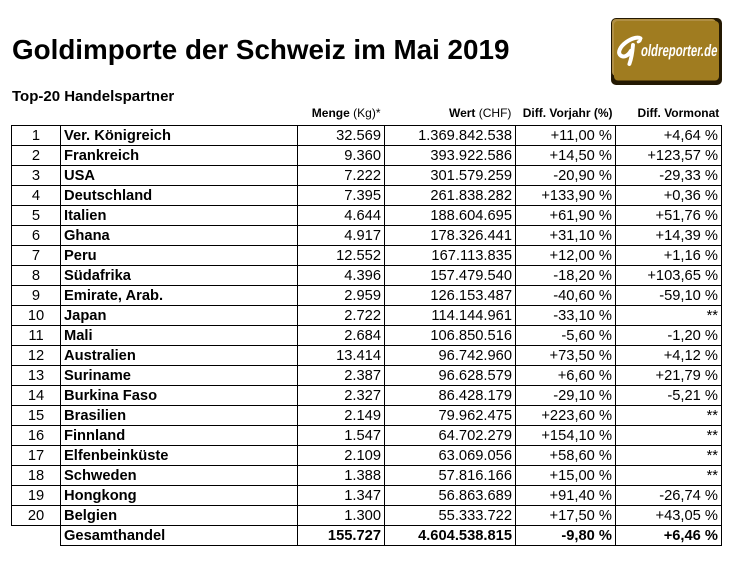 Image resolution: width=730 pixels, height=563 pixels. What do you see at coordinates (679, 50) in the screenshot?
I see `svg-text: oldreporter.de` at bounding box center [679, 50].